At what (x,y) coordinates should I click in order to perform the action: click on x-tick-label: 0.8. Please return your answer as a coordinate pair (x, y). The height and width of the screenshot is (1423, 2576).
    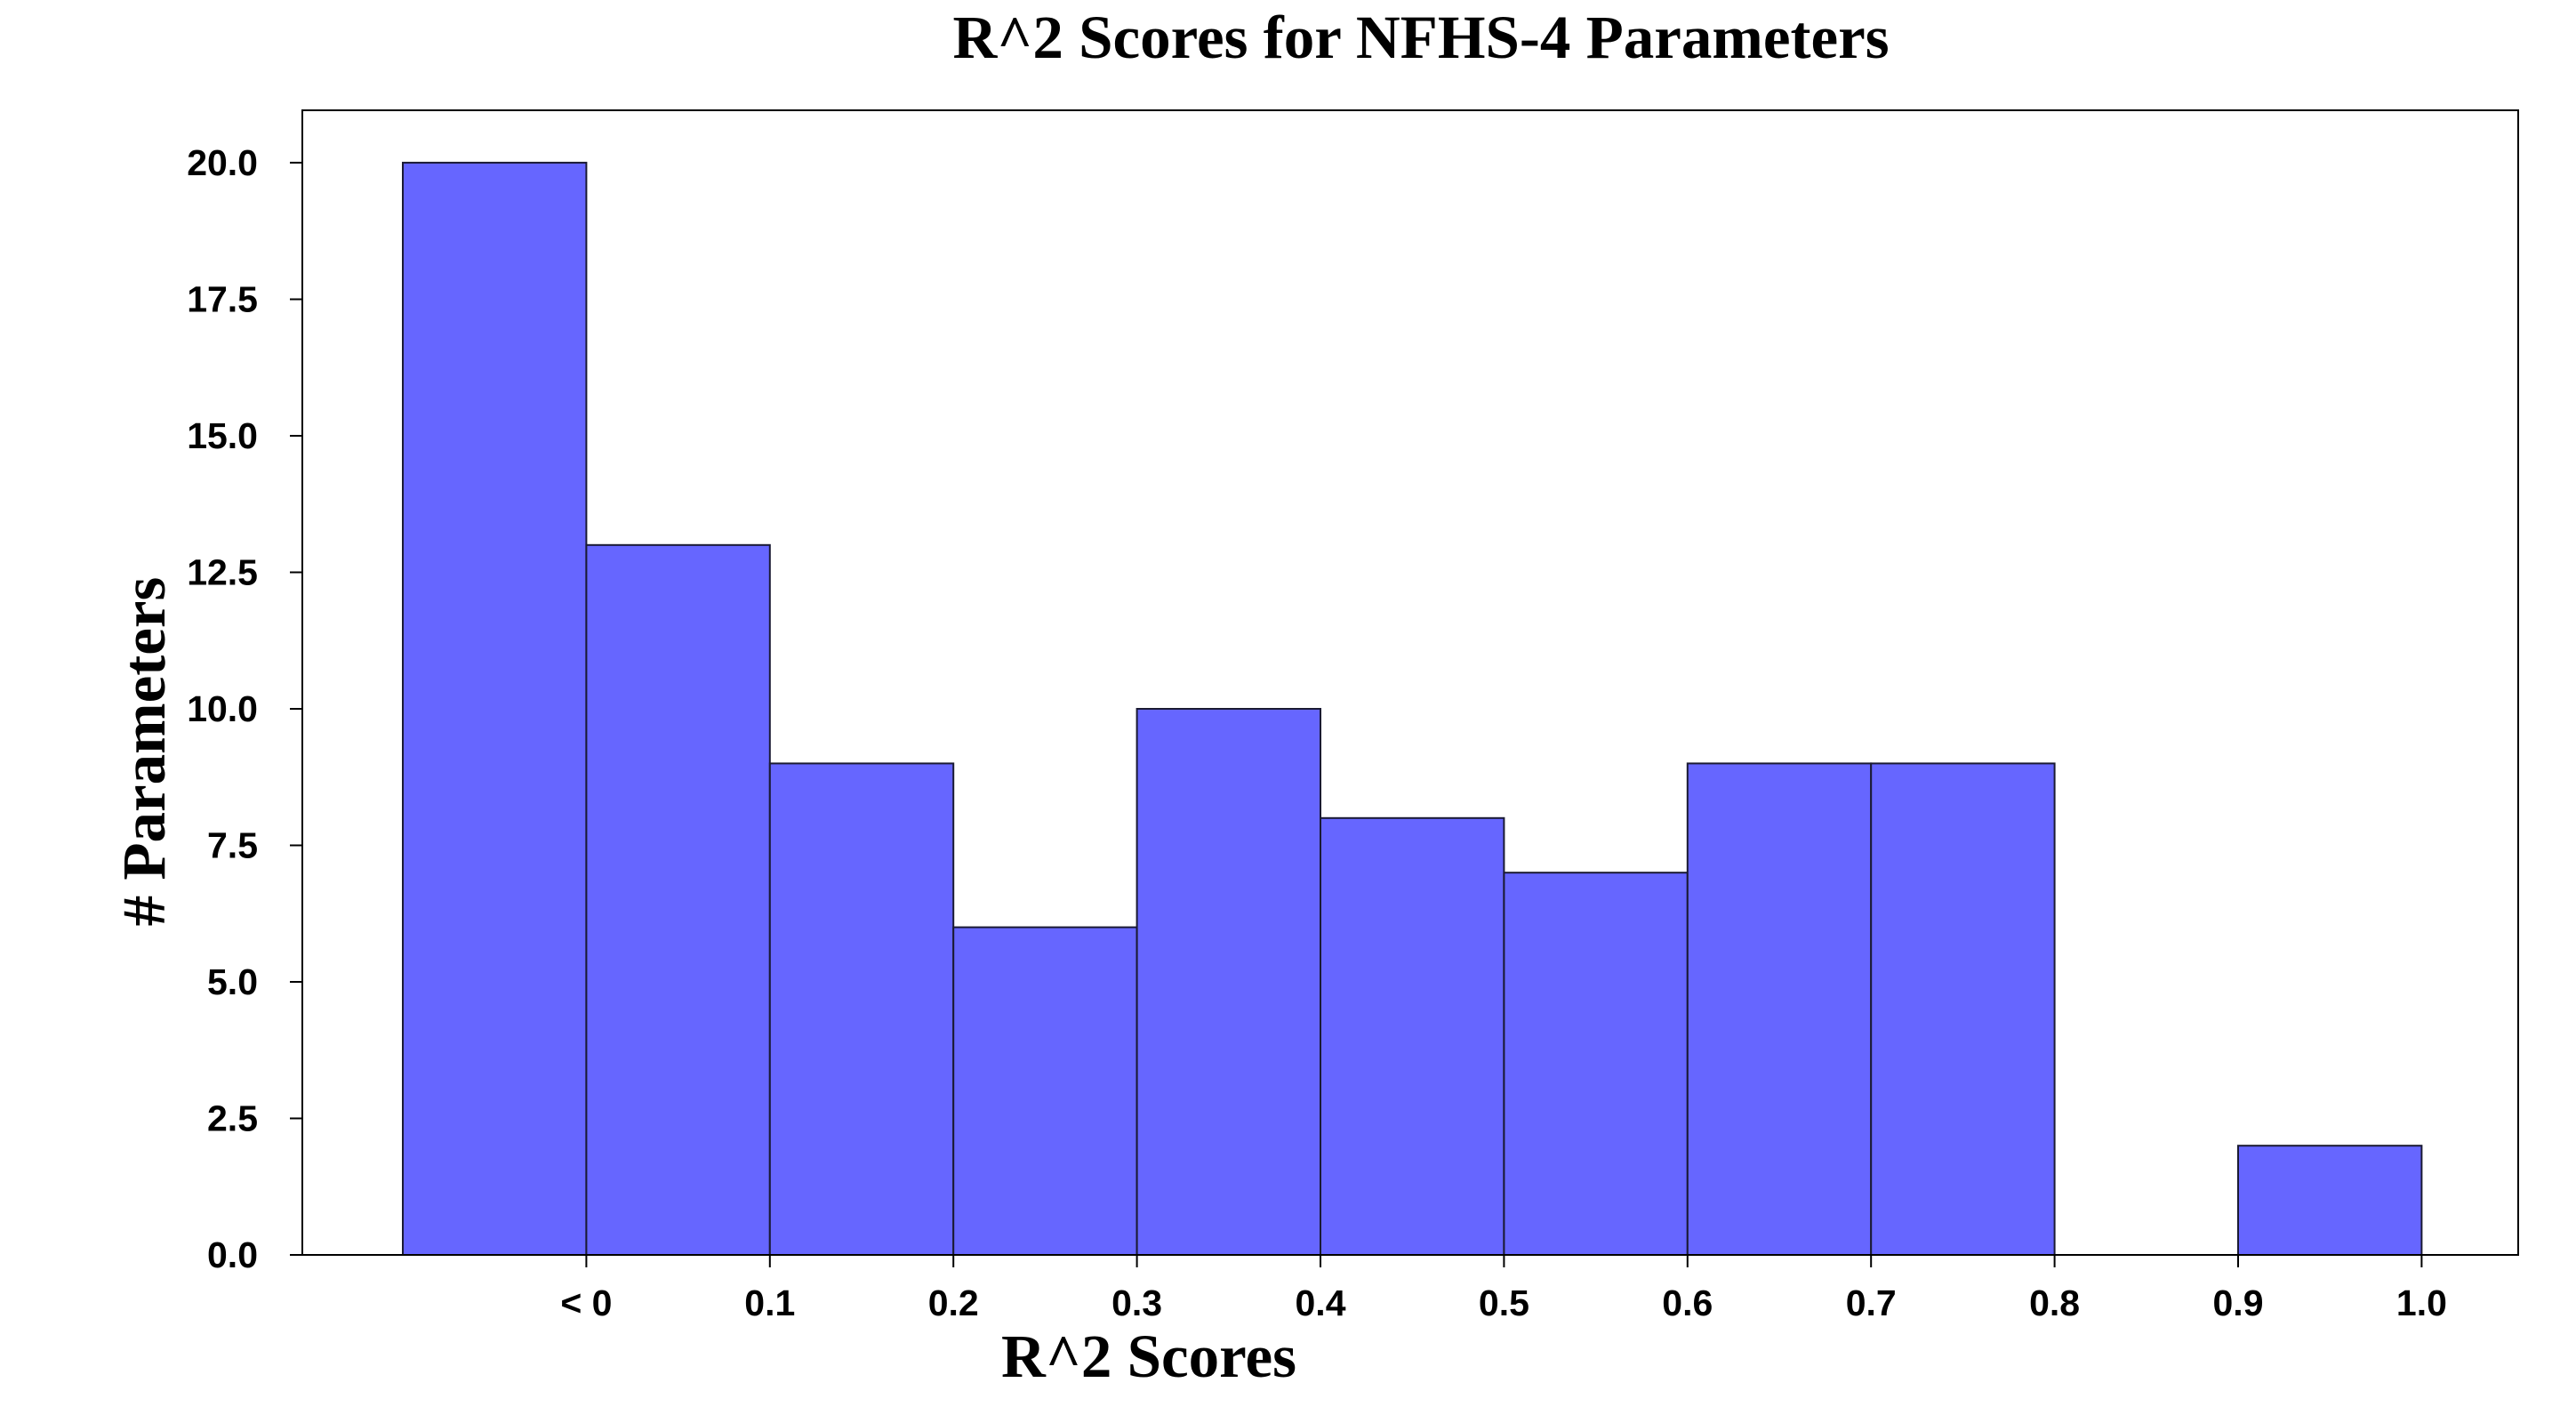
    Looking at the image, I should click on (2054, 1302).